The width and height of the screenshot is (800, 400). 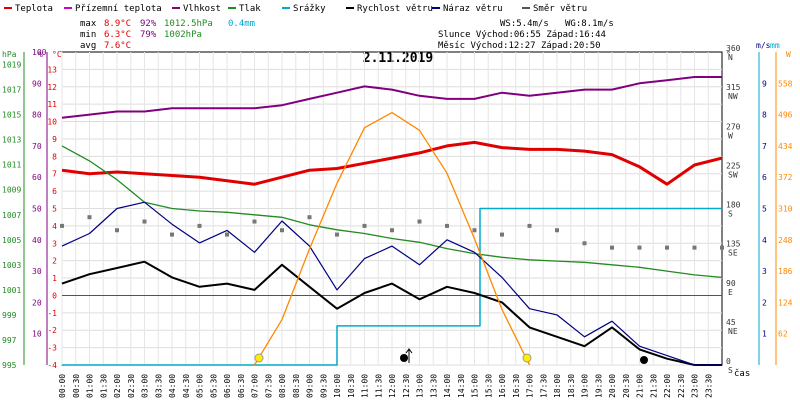 What do you see at coordinates (52, 87) in the screenshot?
I see `temperature-tick-label: 12` at bounding box center [52, 87].